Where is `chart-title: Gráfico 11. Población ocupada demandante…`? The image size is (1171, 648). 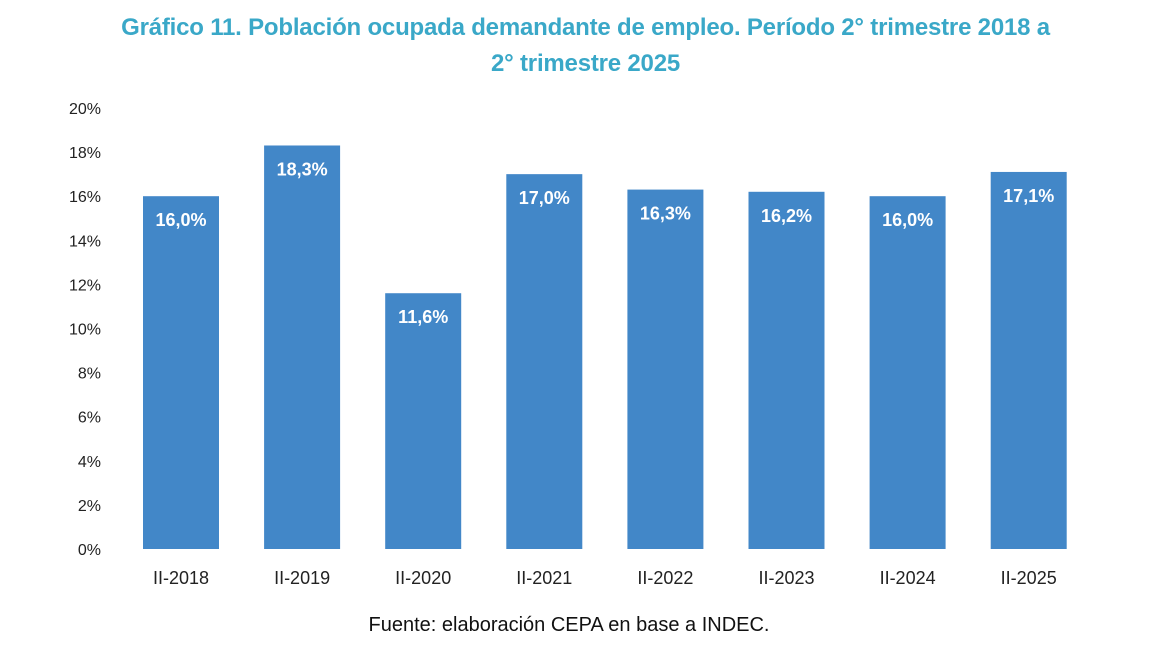 chart-title: Gráfico 11. Población ocupada demandante… is located at coordinates (585, 46).